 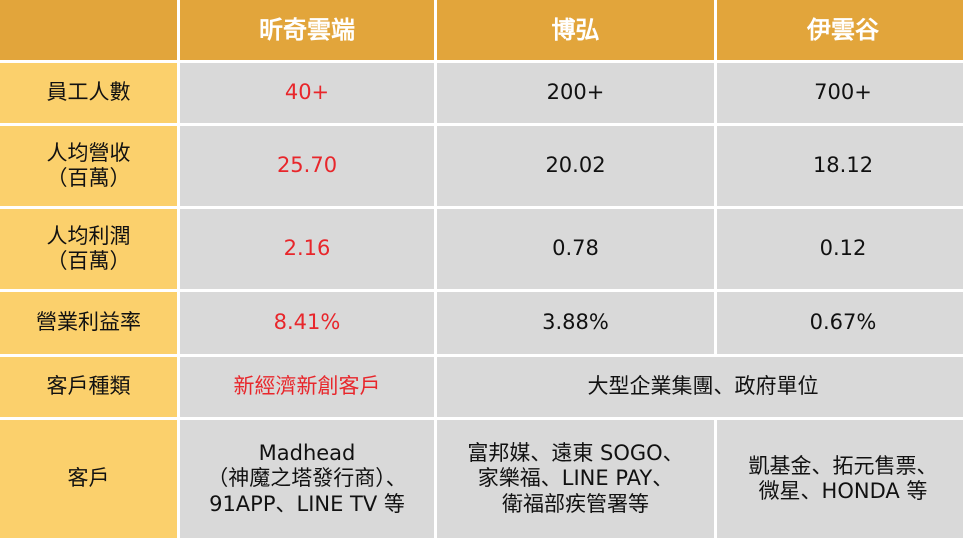 What do you see at coordinates (307, 93) in the screenshot?
I see `cell-employees-1: 40+` at bounding box center [307, 93].